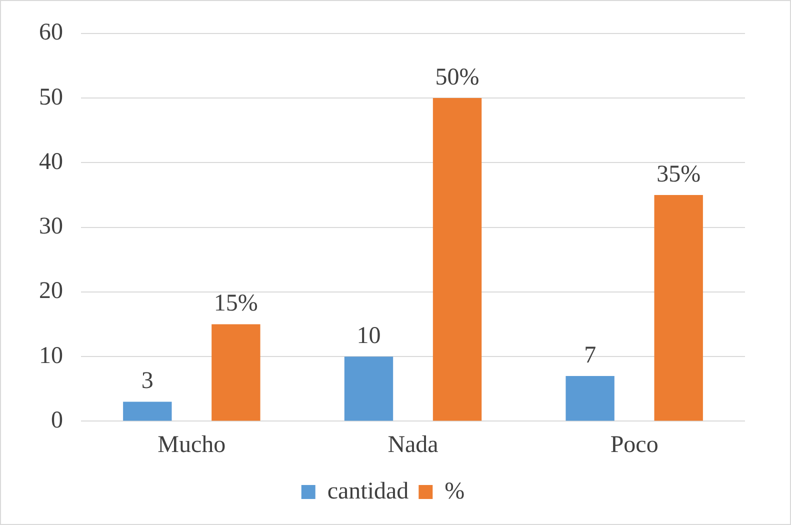  Describe the element at coordinates (51, 227) in the screenshot. I see `y-tick-label: 30` at that location.